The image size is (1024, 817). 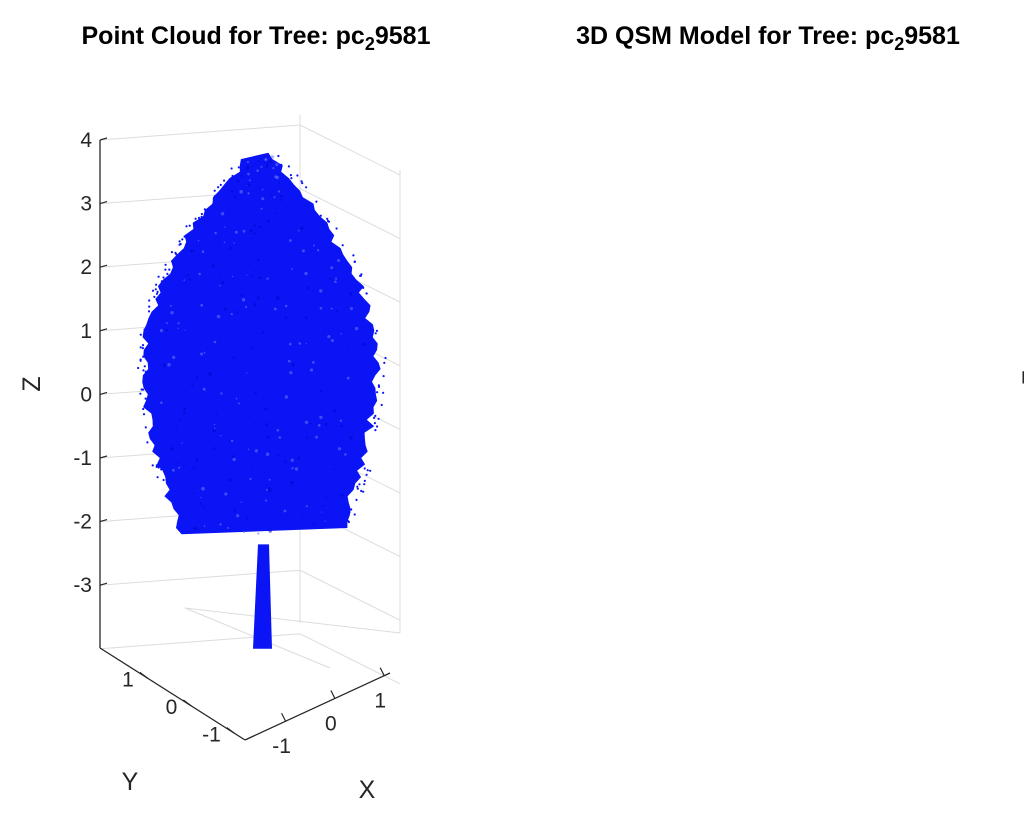 I want to click on z-tick-label: 3, so click(x=86, y=204).